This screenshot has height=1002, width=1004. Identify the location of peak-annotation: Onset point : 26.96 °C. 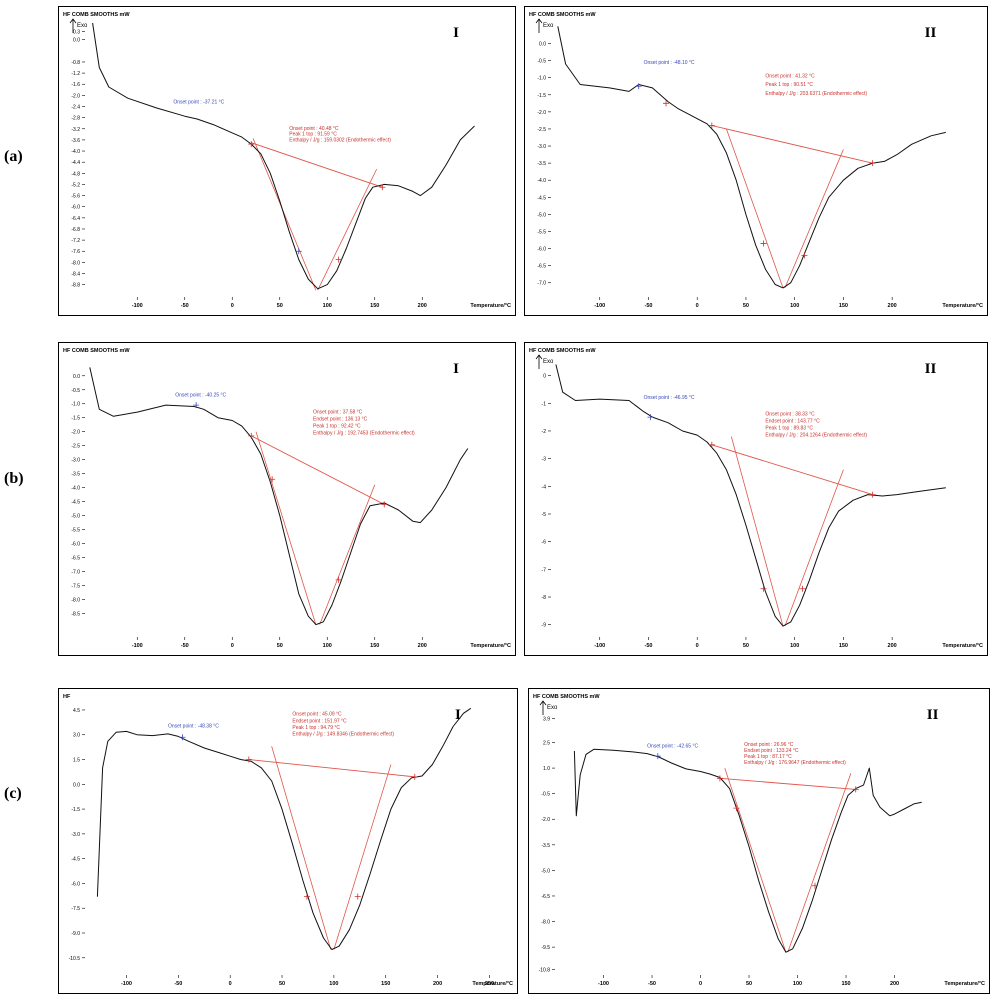
(769, 745).